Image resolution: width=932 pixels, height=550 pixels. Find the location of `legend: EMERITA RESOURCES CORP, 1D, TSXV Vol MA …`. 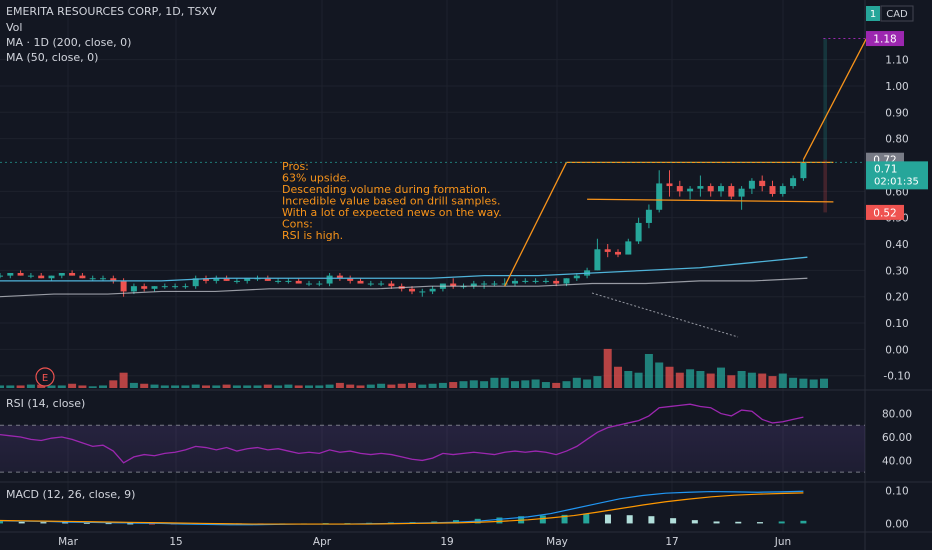

legend: EMERITA RESOURCES CORP, 1D, TSXV Vol MA … is located at coordinates (111, 34).